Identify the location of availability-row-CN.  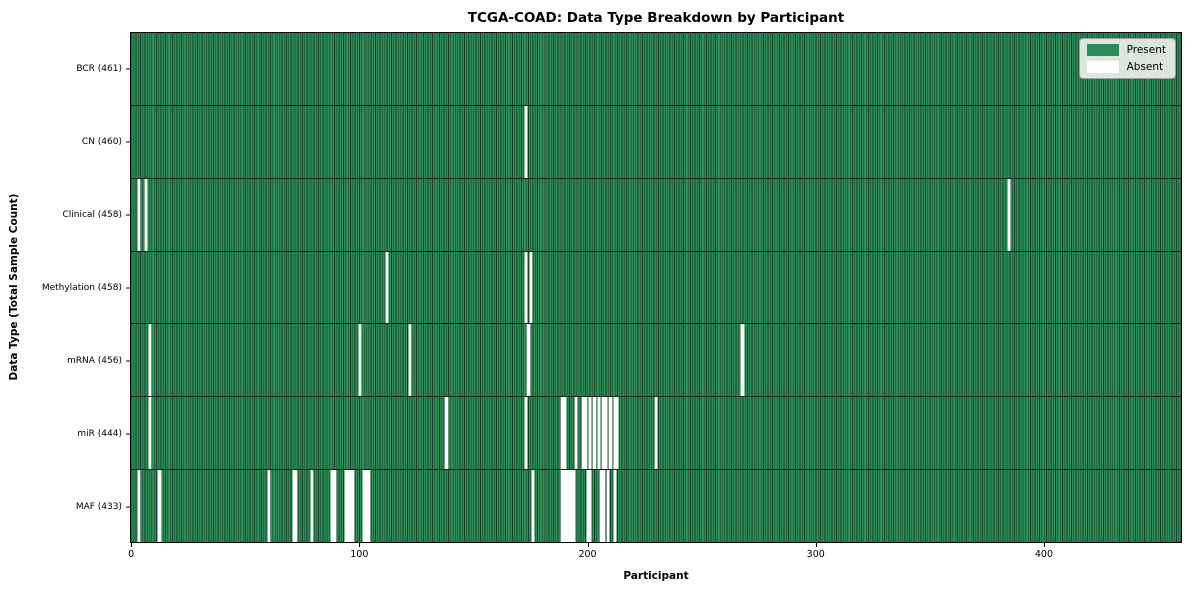
(656, 141).